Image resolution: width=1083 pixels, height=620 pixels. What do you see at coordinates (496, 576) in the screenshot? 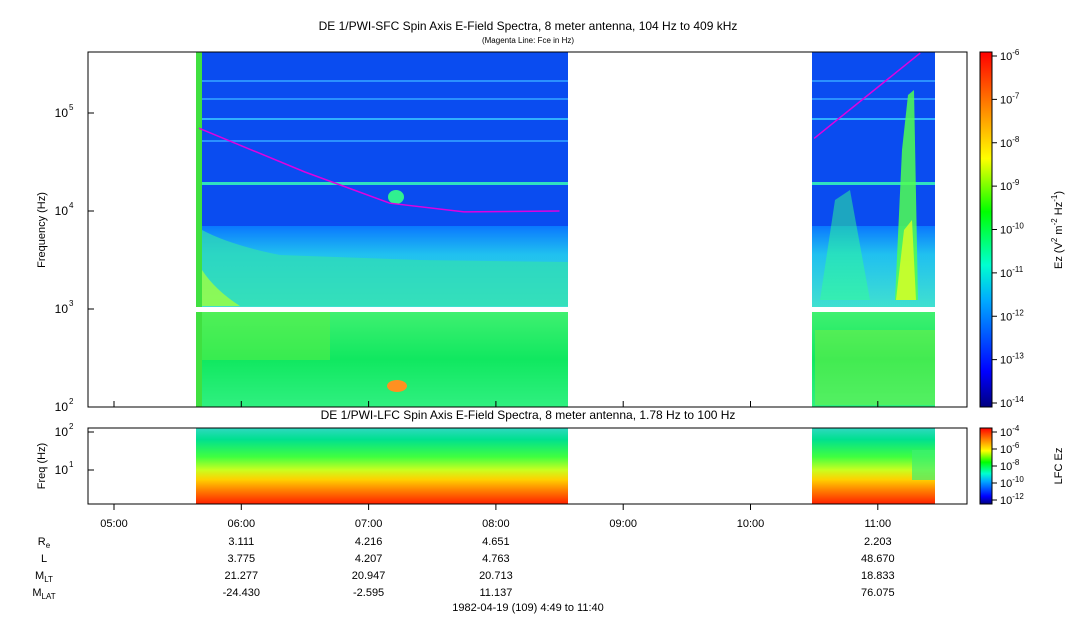
I see `ephemeris-value: 20.713` at bounding box center [496, 576].